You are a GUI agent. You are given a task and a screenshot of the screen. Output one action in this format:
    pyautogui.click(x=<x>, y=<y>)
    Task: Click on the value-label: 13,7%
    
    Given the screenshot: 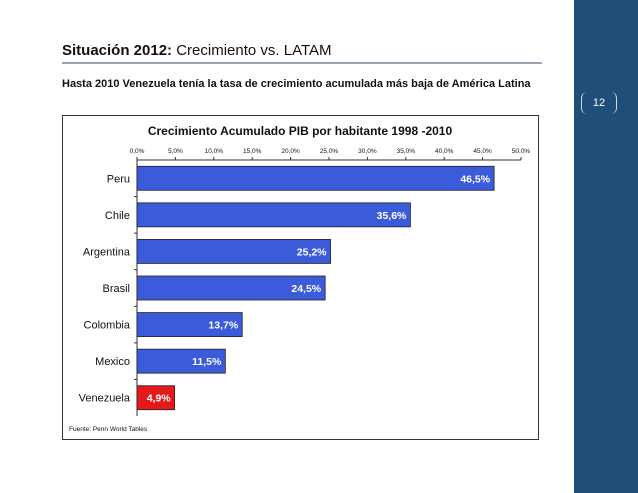 What is the action you would take?
    pyautogui.click(x=223, y=326)
    